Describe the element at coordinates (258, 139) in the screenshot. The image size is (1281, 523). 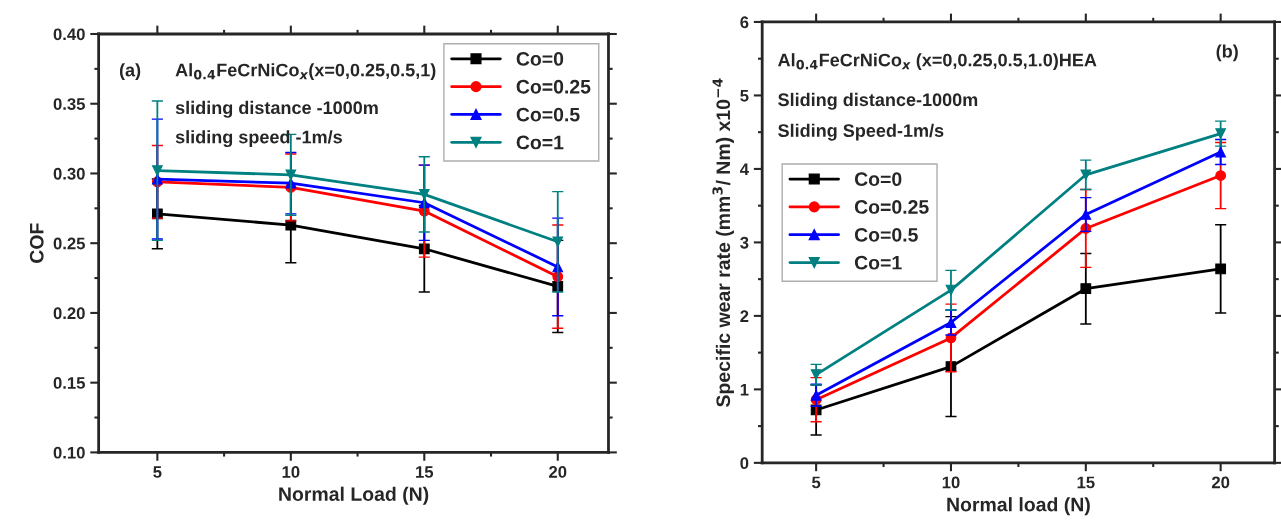
I see `annotation: sliding speed -1m/s` at that location.